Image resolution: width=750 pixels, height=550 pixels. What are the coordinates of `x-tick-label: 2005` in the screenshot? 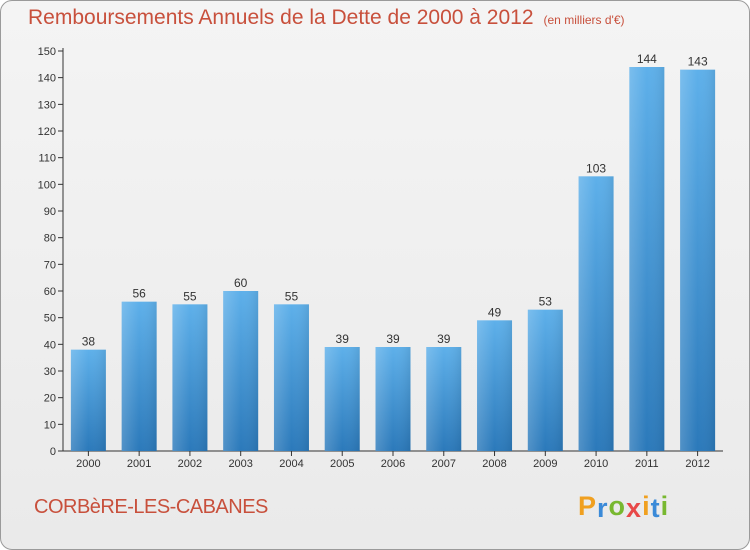 It's located at (342, 464).